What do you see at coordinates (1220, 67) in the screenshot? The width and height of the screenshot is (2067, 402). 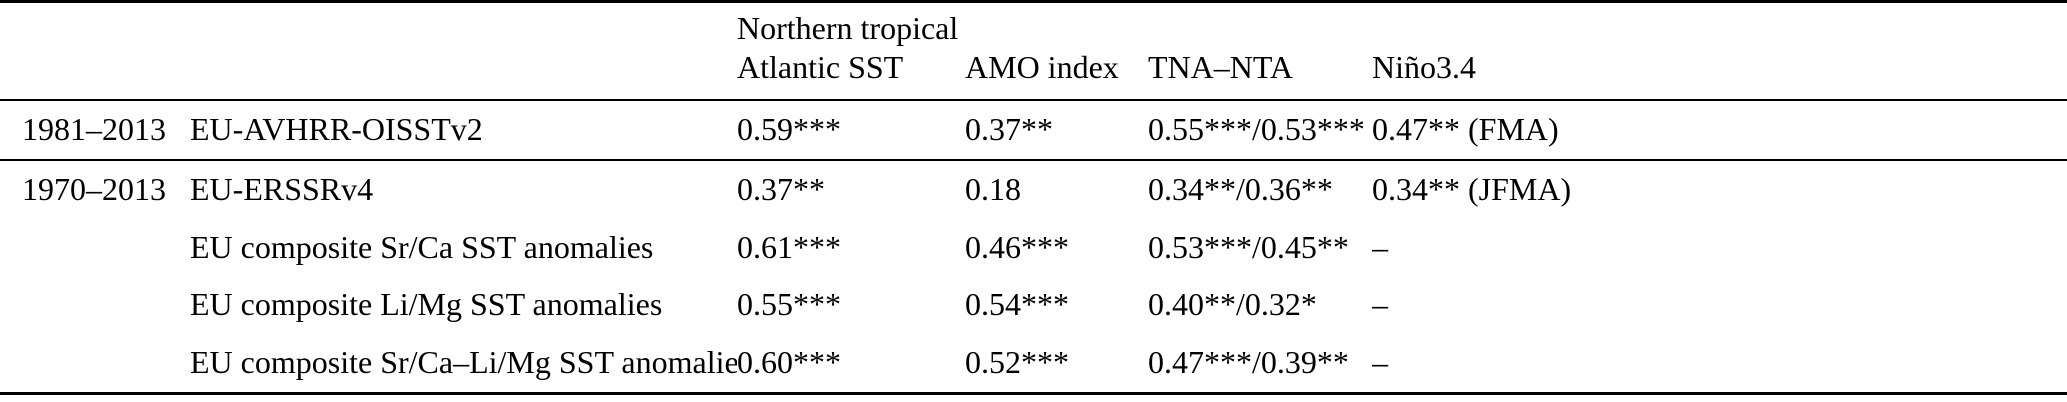 I see `column-header-text: TNA–NTA` at bounding box center [1220, 67].